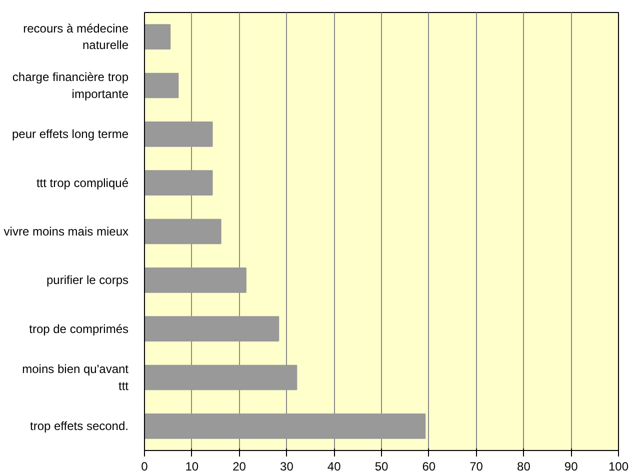 This screenshot has height=473, width=636. Describe the element at coordinates (70, 85) in the screenshot. I see `y-tick-label: charge financière trop importante` at that location.